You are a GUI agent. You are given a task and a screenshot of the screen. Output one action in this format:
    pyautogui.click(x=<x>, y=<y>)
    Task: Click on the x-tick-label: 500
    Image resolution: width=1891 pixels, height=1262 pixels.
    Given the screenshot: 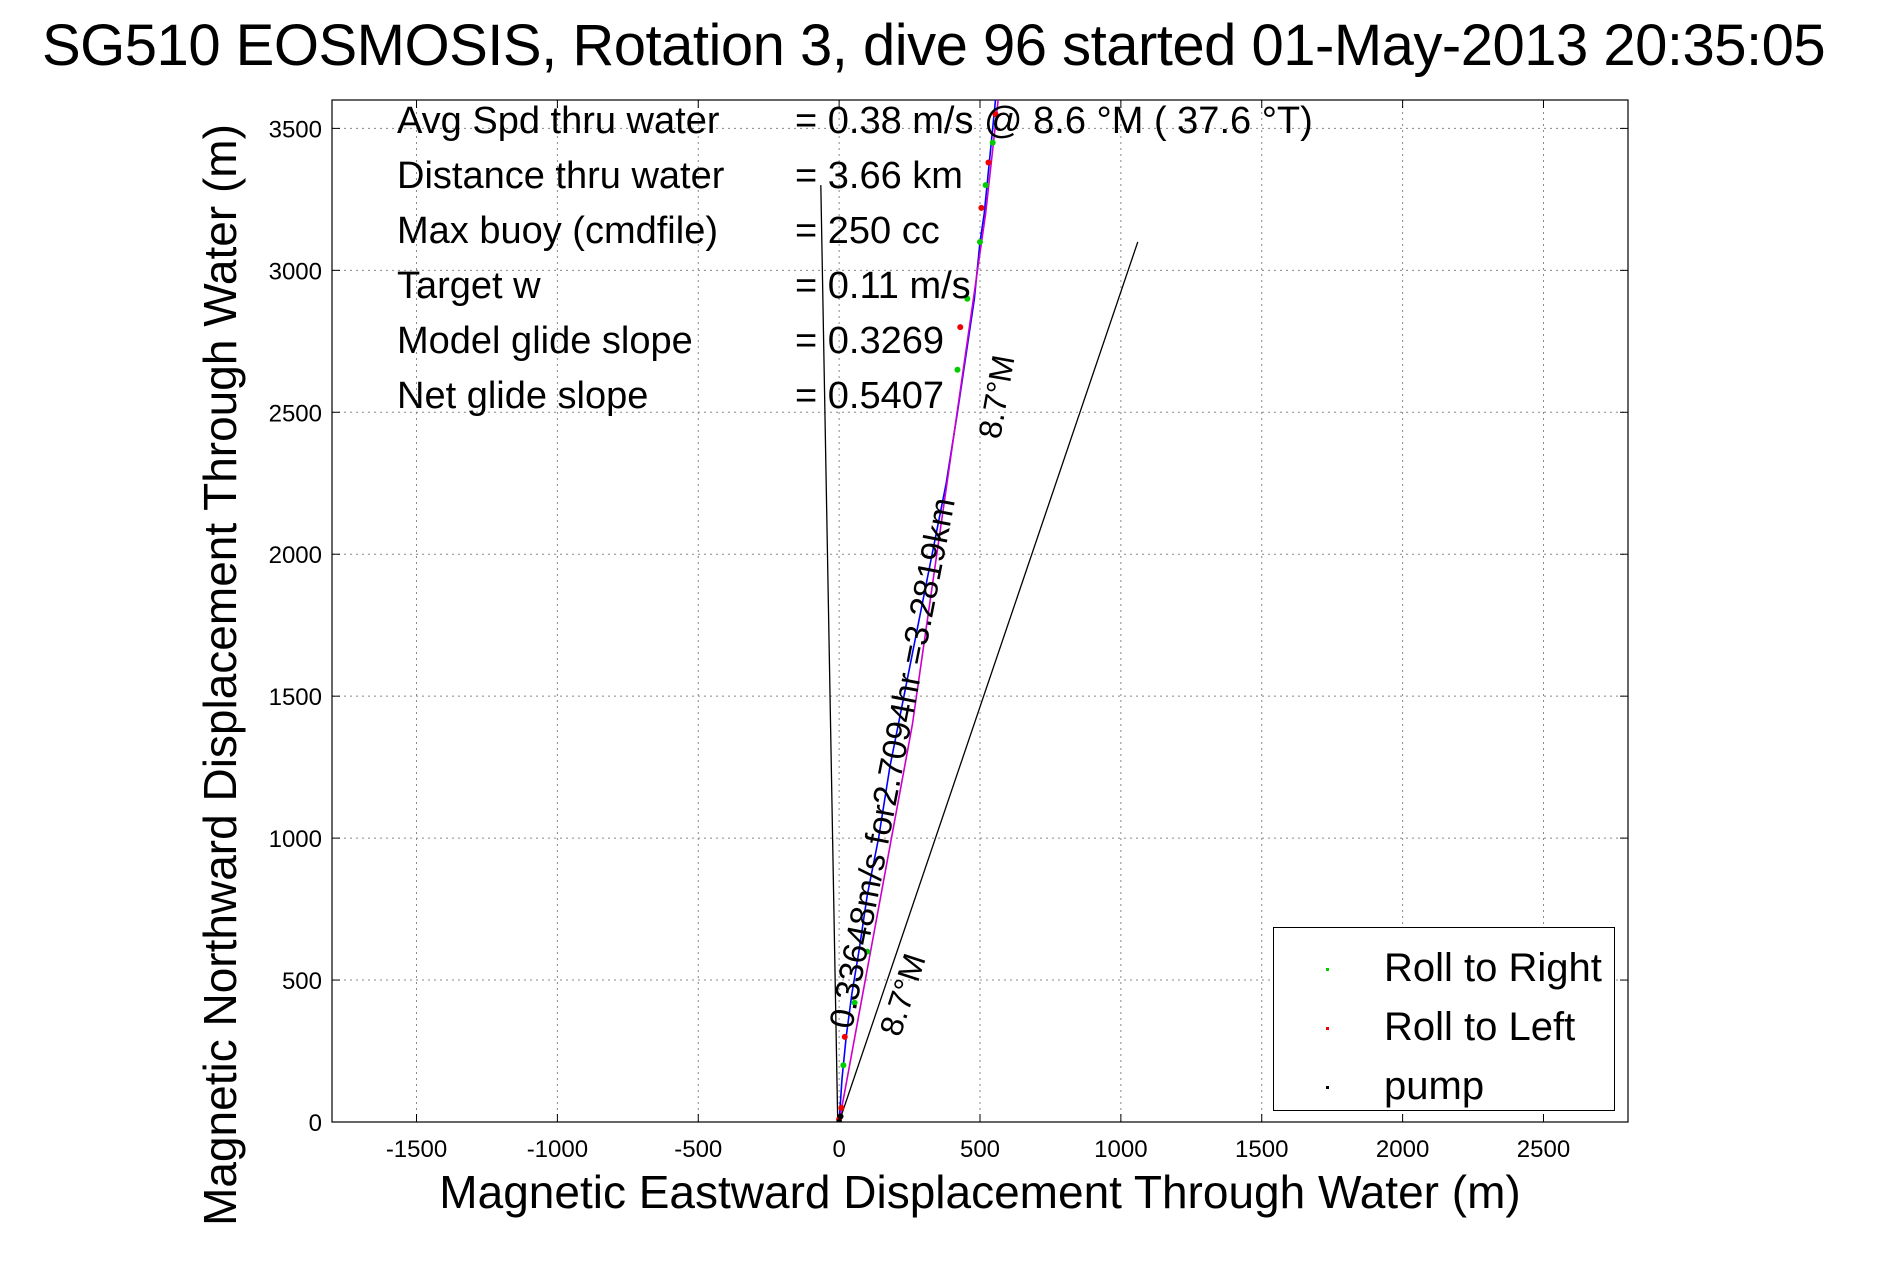 What is the action you would take?
    pyautogui.click(x=980, y=1149)
    